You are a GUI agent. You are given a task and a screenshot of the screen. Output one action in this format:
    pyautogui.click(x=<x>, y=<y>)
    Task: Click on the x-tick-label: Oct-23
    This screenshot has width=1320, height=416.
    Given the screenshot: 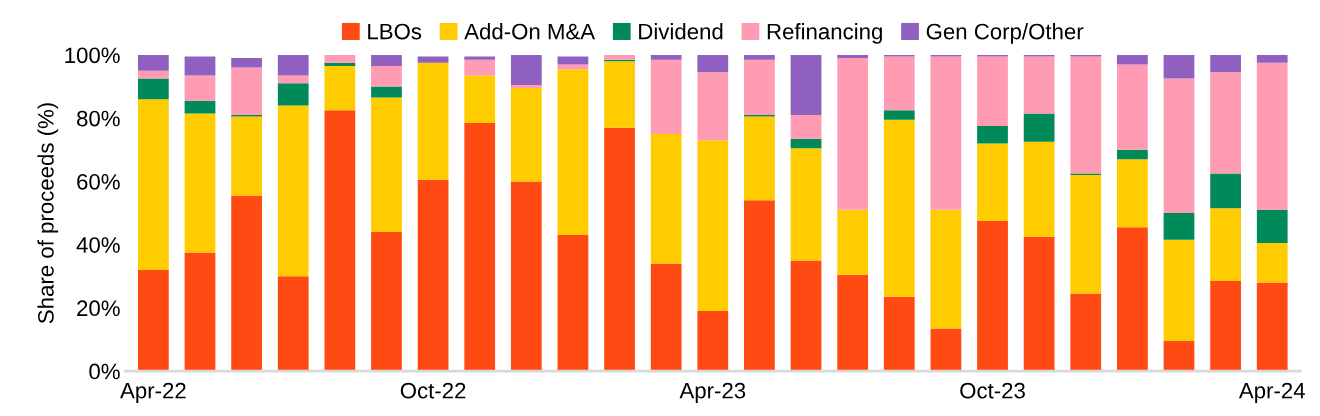 What is the action you would take?
    pyautogui.click(x=992, y=390)
    